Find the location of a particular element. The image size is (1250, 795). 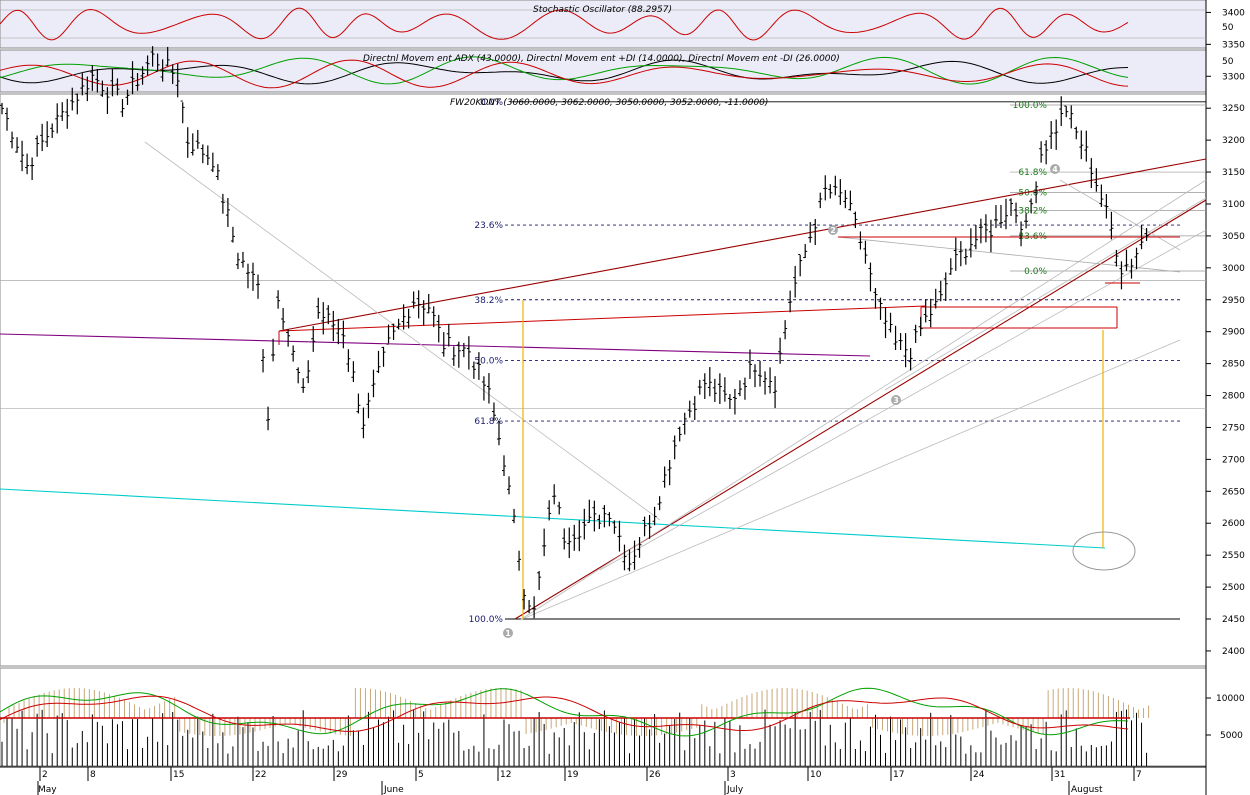

x-day-tick-label: 5 is located at coordinates (421, 775).